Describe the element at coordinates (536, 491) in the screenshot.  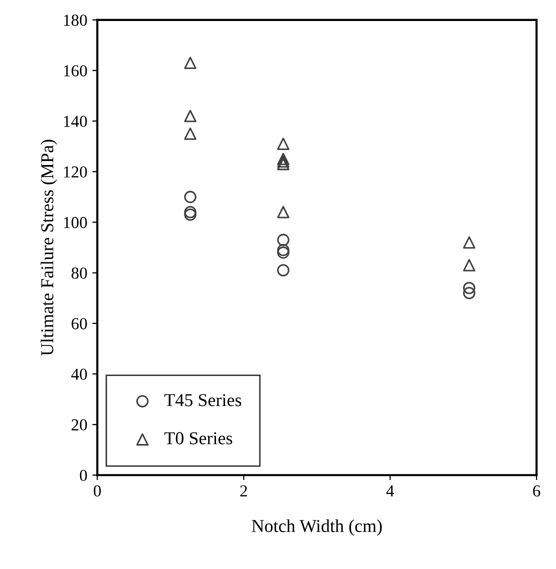
I see `x-tick-label: 6` at that location.